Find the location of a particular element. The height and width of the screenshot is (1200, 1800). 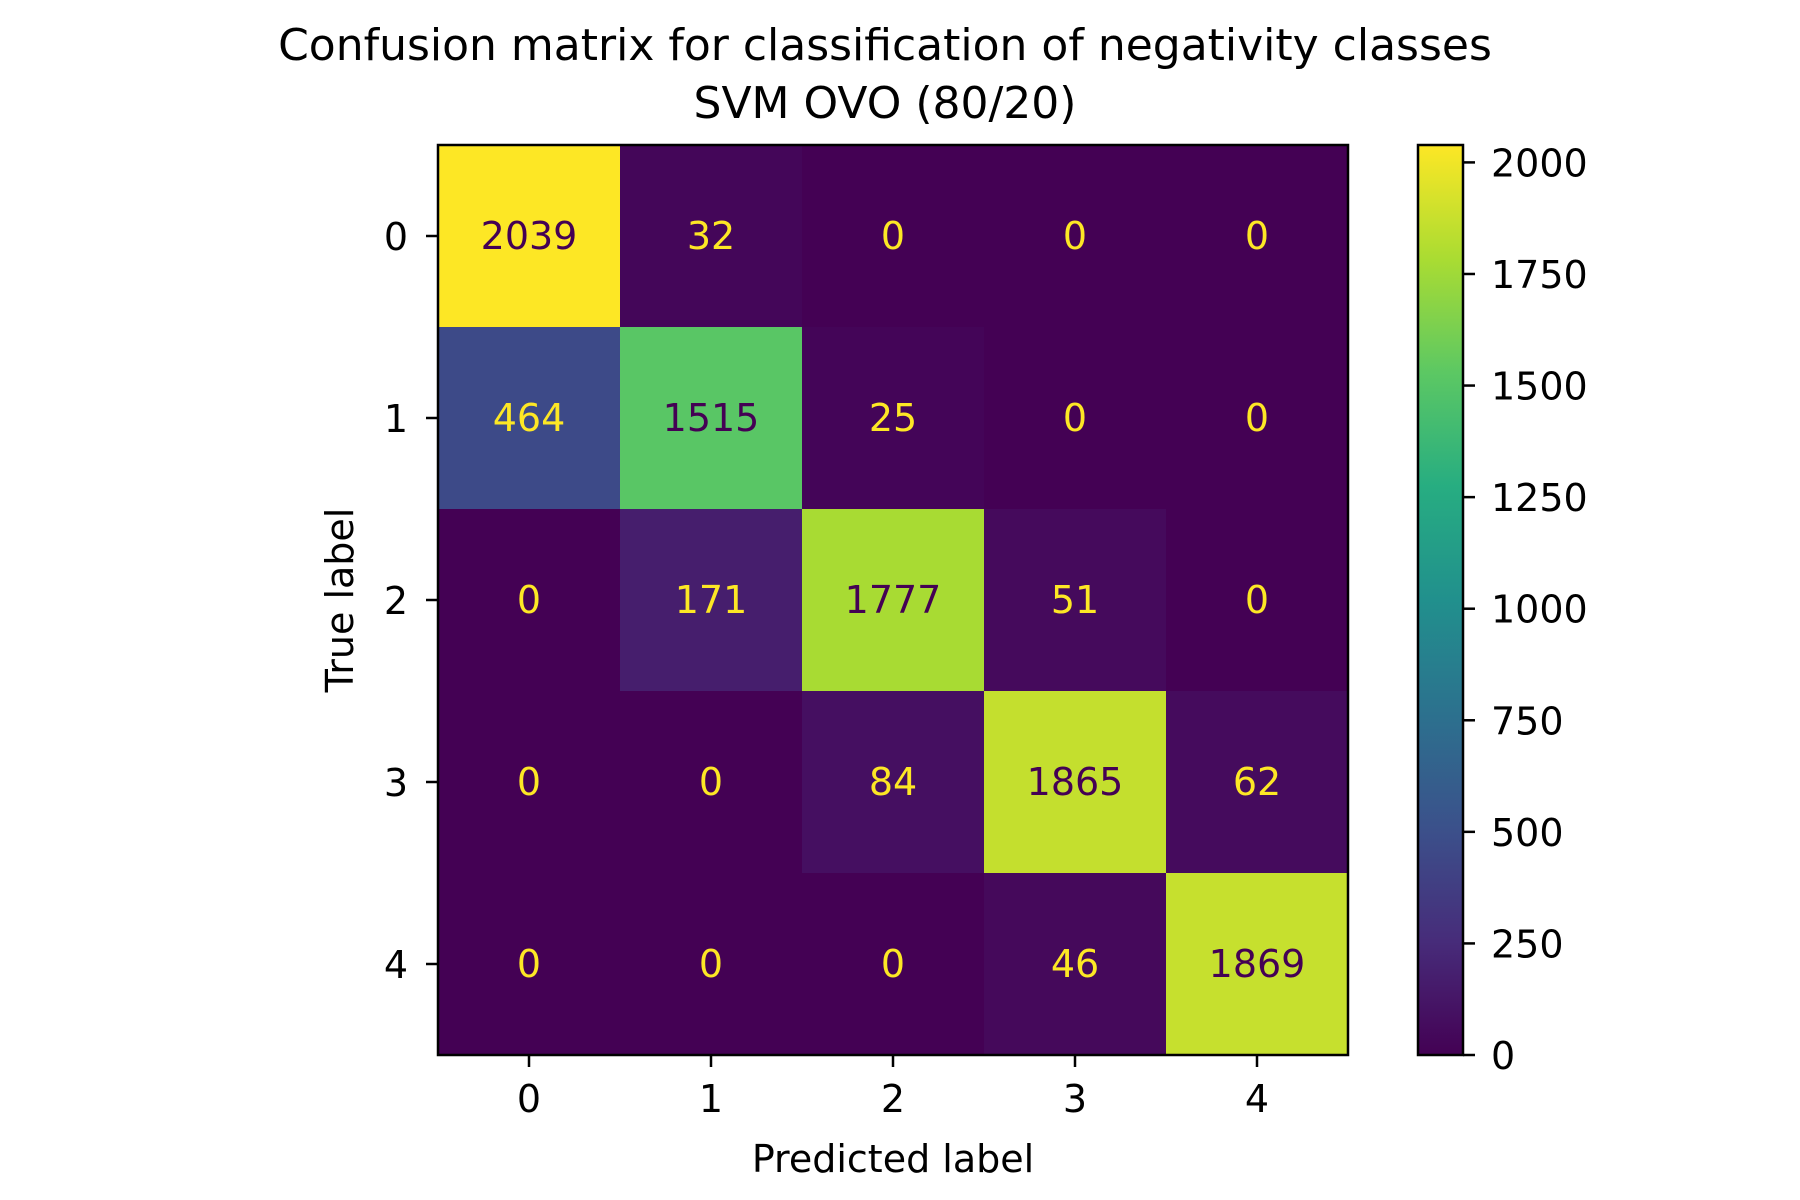

cell-value-3-2: 84 is located at coordinates (893, 782).